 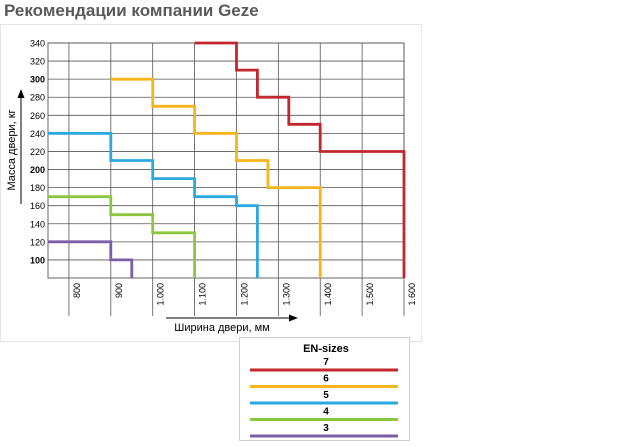 I want to click on y-axis-ticks: 100 120 140 160 180 200 220 240 260 280 300 320 340, so click(x=37, y=152).